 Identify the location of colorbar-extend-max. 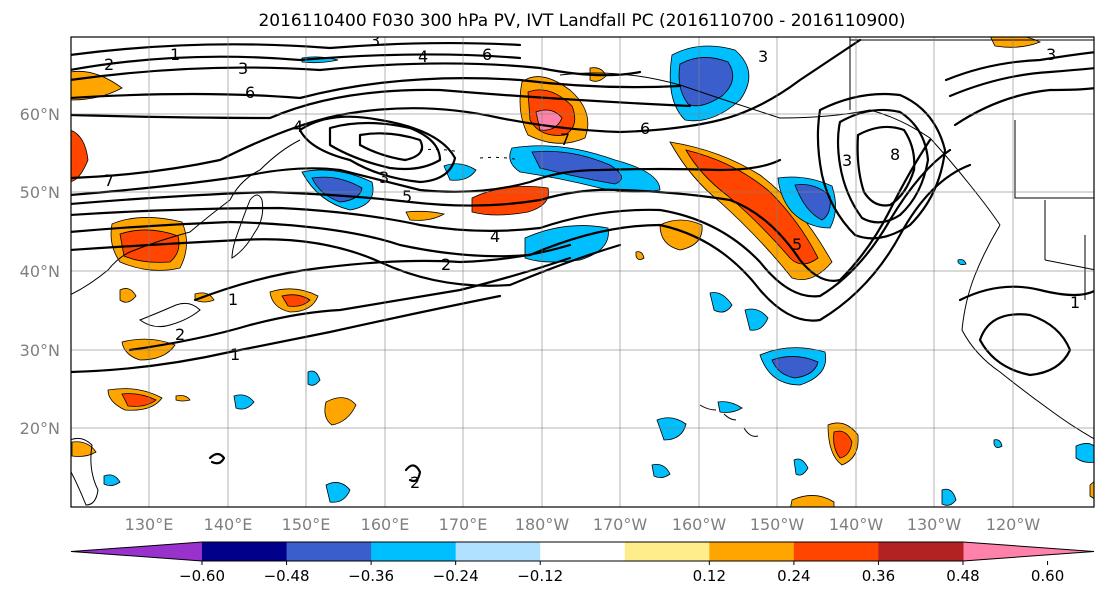
(1028, 551).